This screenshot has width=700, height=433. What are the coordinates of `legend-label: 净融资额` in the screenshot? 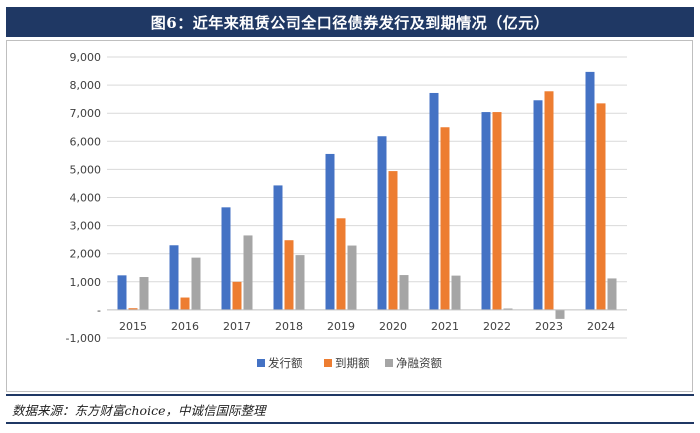 It's located at (419, 363).